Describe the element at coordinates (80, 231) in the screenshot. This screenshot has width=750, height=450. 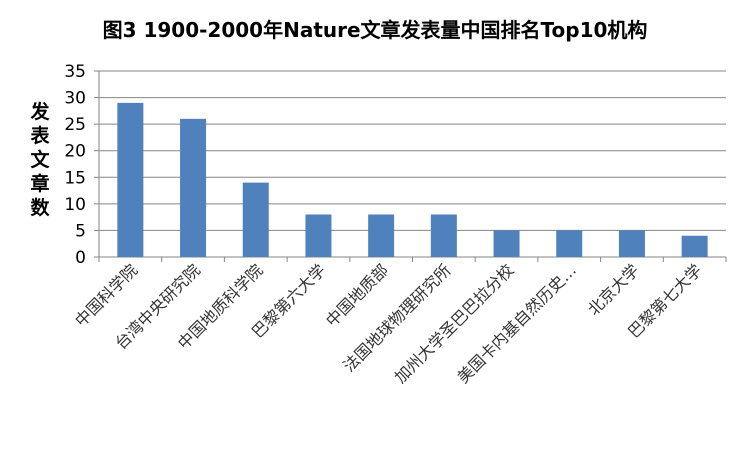
I see `y-tick-label: 5` at that location.